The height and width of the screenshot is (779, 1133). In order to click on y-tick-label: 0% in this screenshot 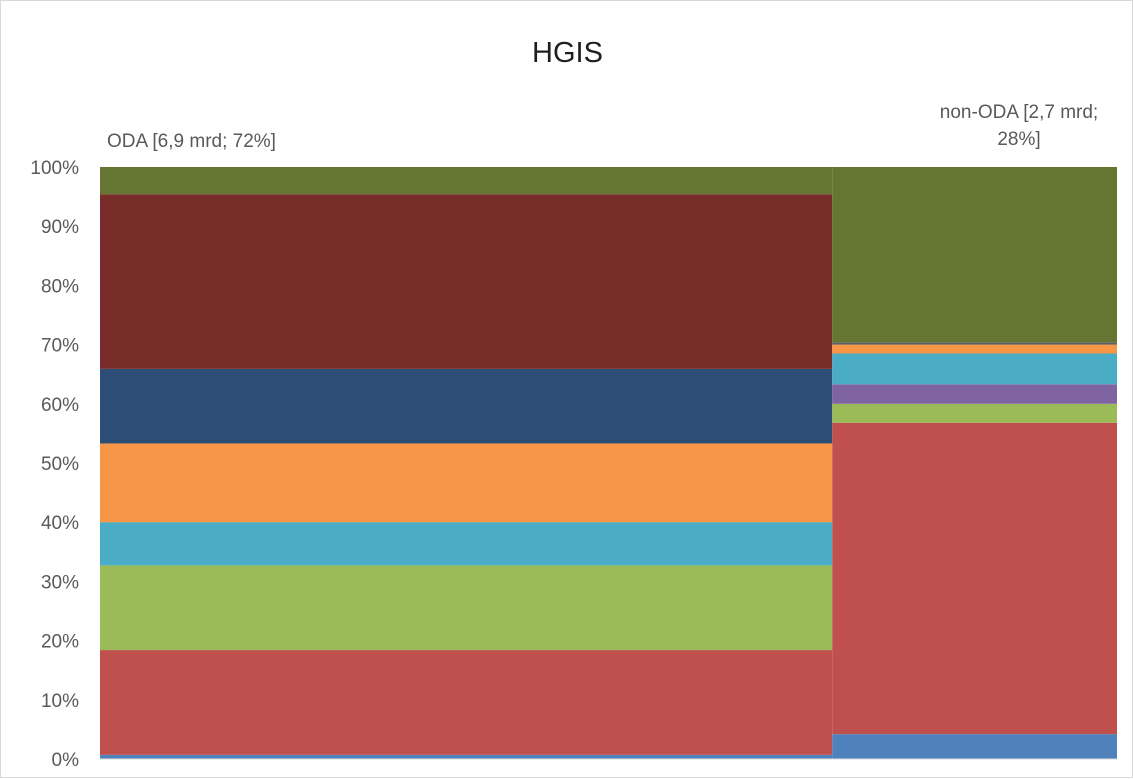, I will do `click(66, 760)`.